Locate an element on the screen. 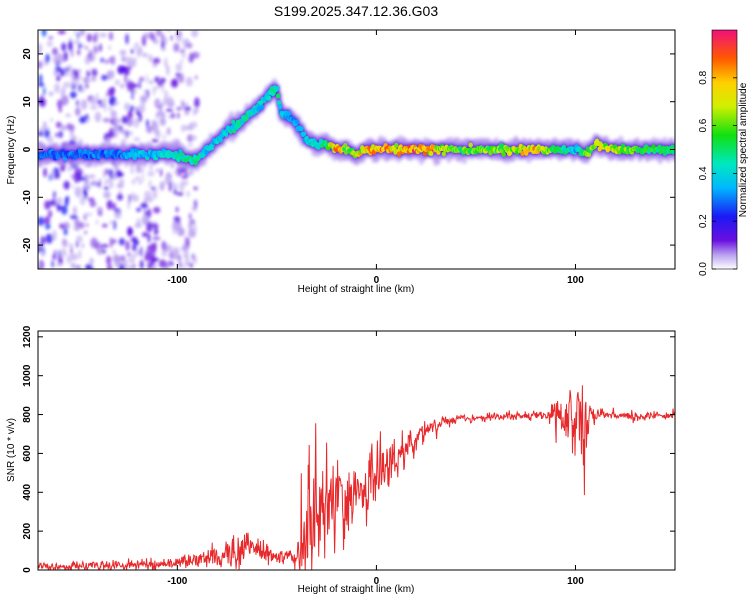  snr-ylabel: SNR (10 * v/v) is located at coordinates (11, 450).